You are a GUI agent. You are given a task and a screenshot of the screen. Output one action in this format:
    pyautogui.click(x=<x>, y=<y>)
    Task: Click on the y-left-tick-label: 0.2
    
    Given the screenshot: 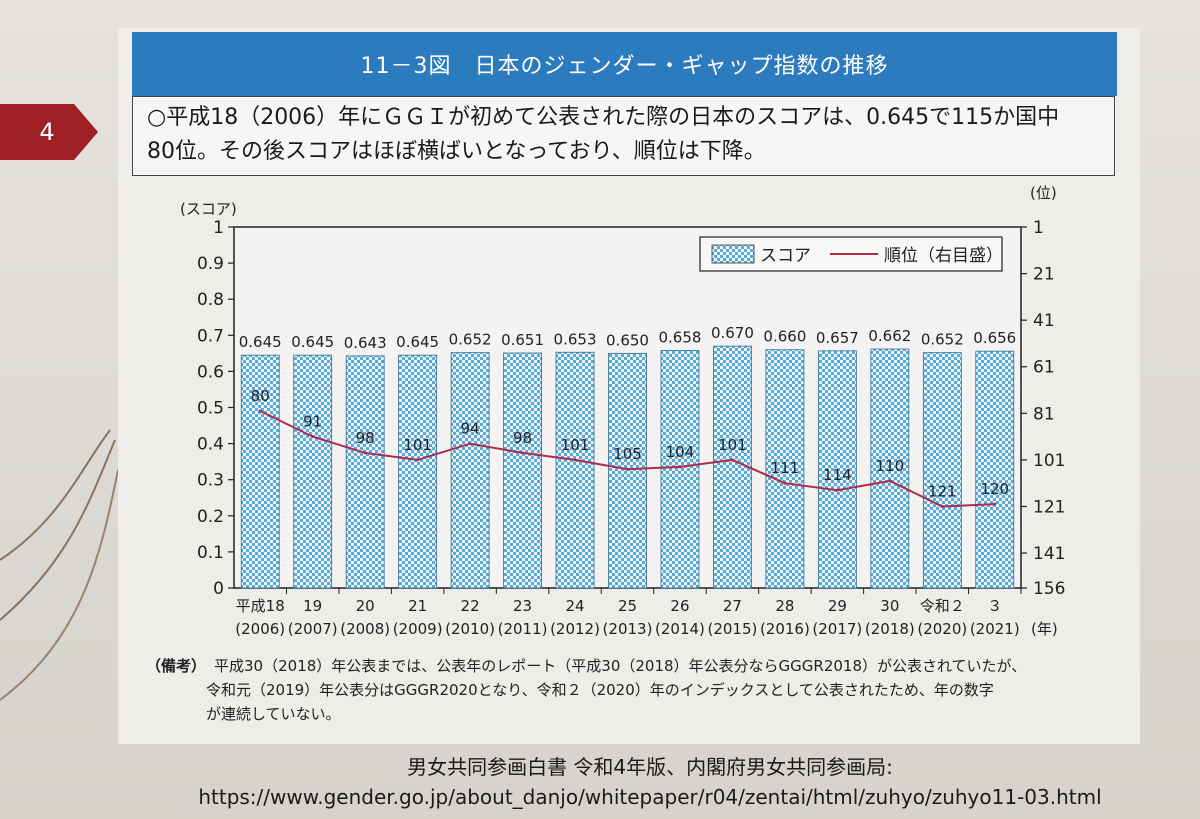 What is the action you would take?
    pyautogui.click(x=210, y=517)
    